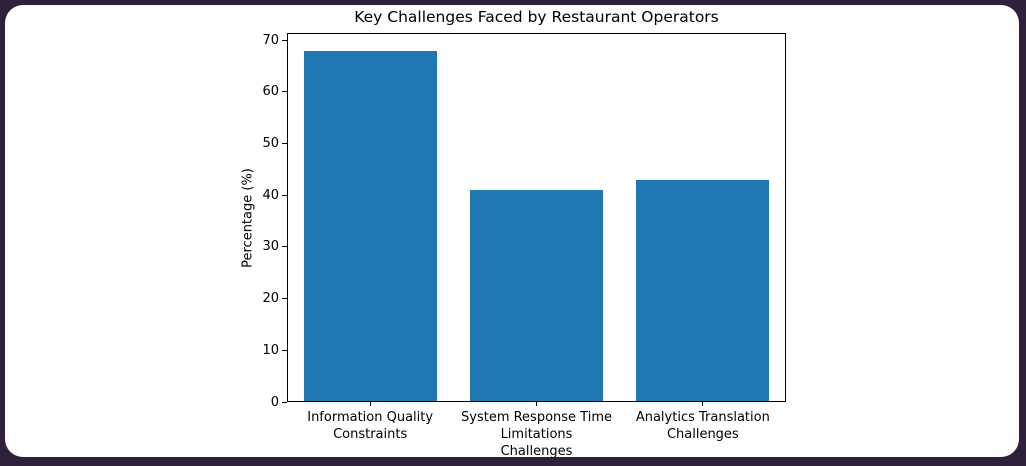  What do you see at coordinates (536, 426) in the screenshot?
I see `x-tick-label: System Response Time Limitations` at bounding box center [536, 426].